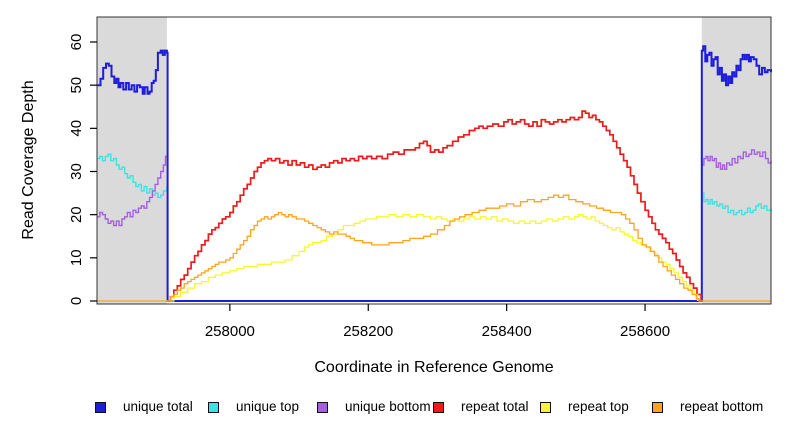 The width and height of the screenshot is (792, 432). I want to click on legend-label: repeat bottom, so click(722, 406).